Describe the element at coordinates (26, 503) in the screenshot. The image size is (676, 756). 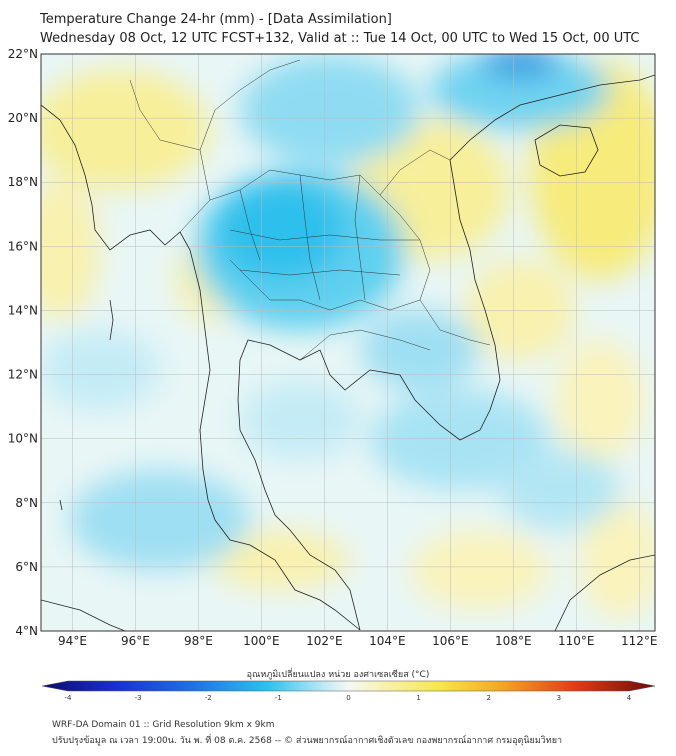
I see `lat-label: 8°N` at that location.